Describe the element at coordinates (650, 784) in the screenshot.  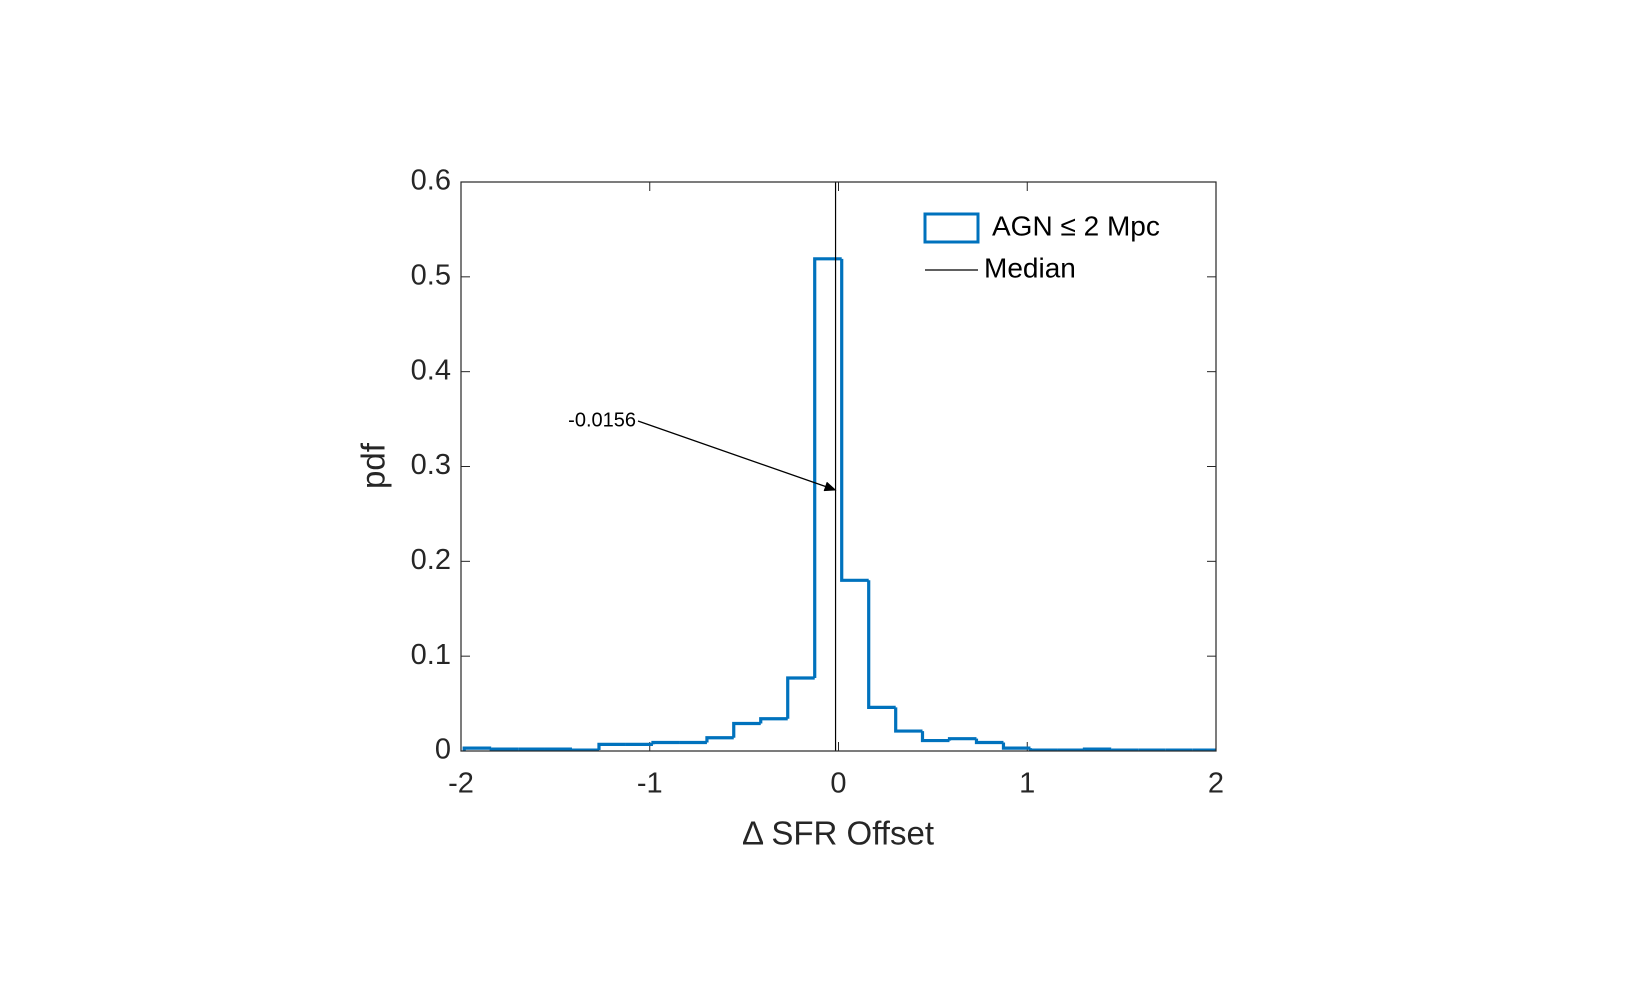
I see `x-tick-label: -1` at that location.